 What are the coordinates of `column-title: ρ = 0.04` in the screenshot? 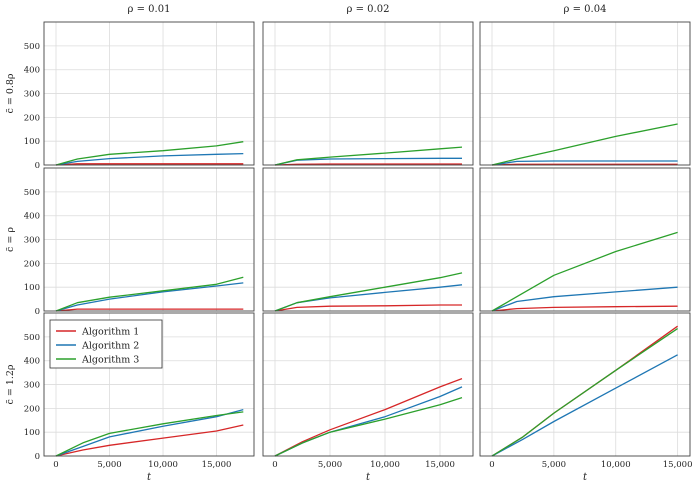 It's located at (585, 9).